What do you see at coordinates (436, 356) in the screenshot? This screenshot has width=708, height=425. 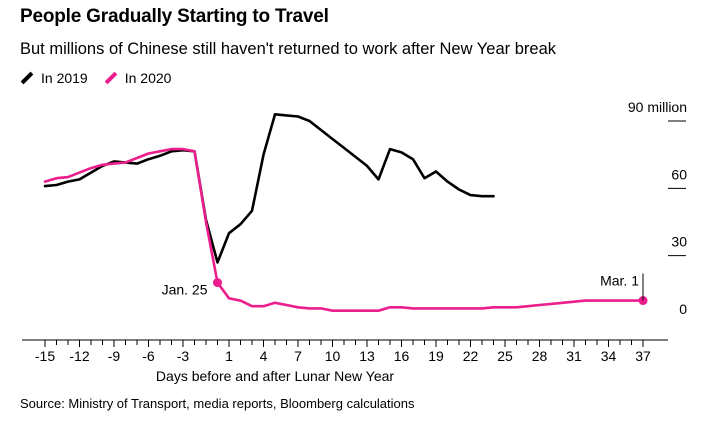 I see `x-tick-label: 19` at bounding box center [436, 356].